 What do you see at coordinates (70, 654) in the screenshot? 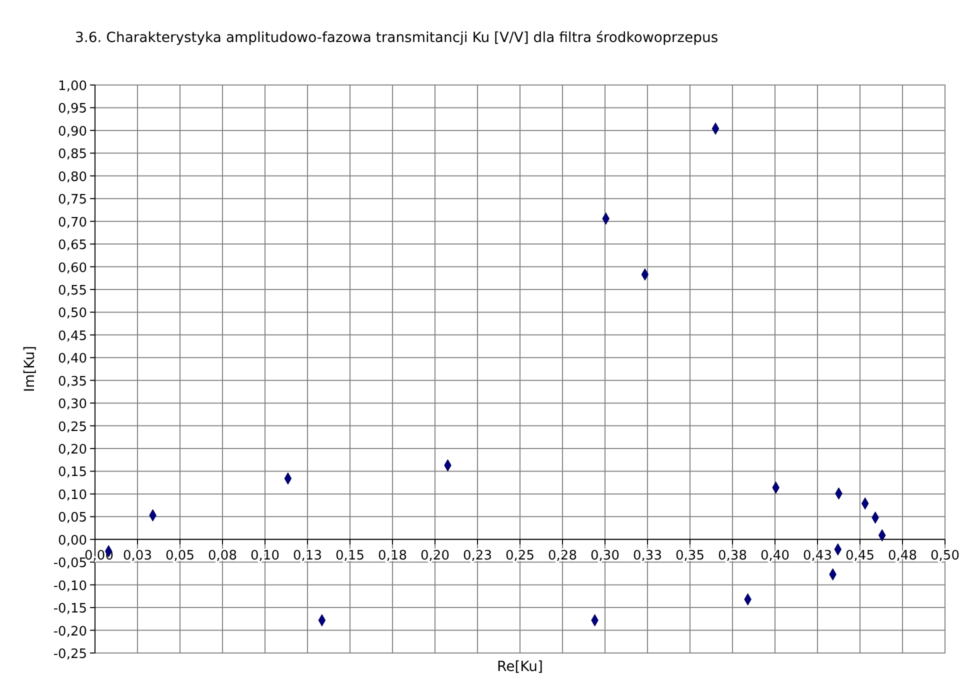
I see `y-tick-label: -0,25` at bounding box center [70, 654].